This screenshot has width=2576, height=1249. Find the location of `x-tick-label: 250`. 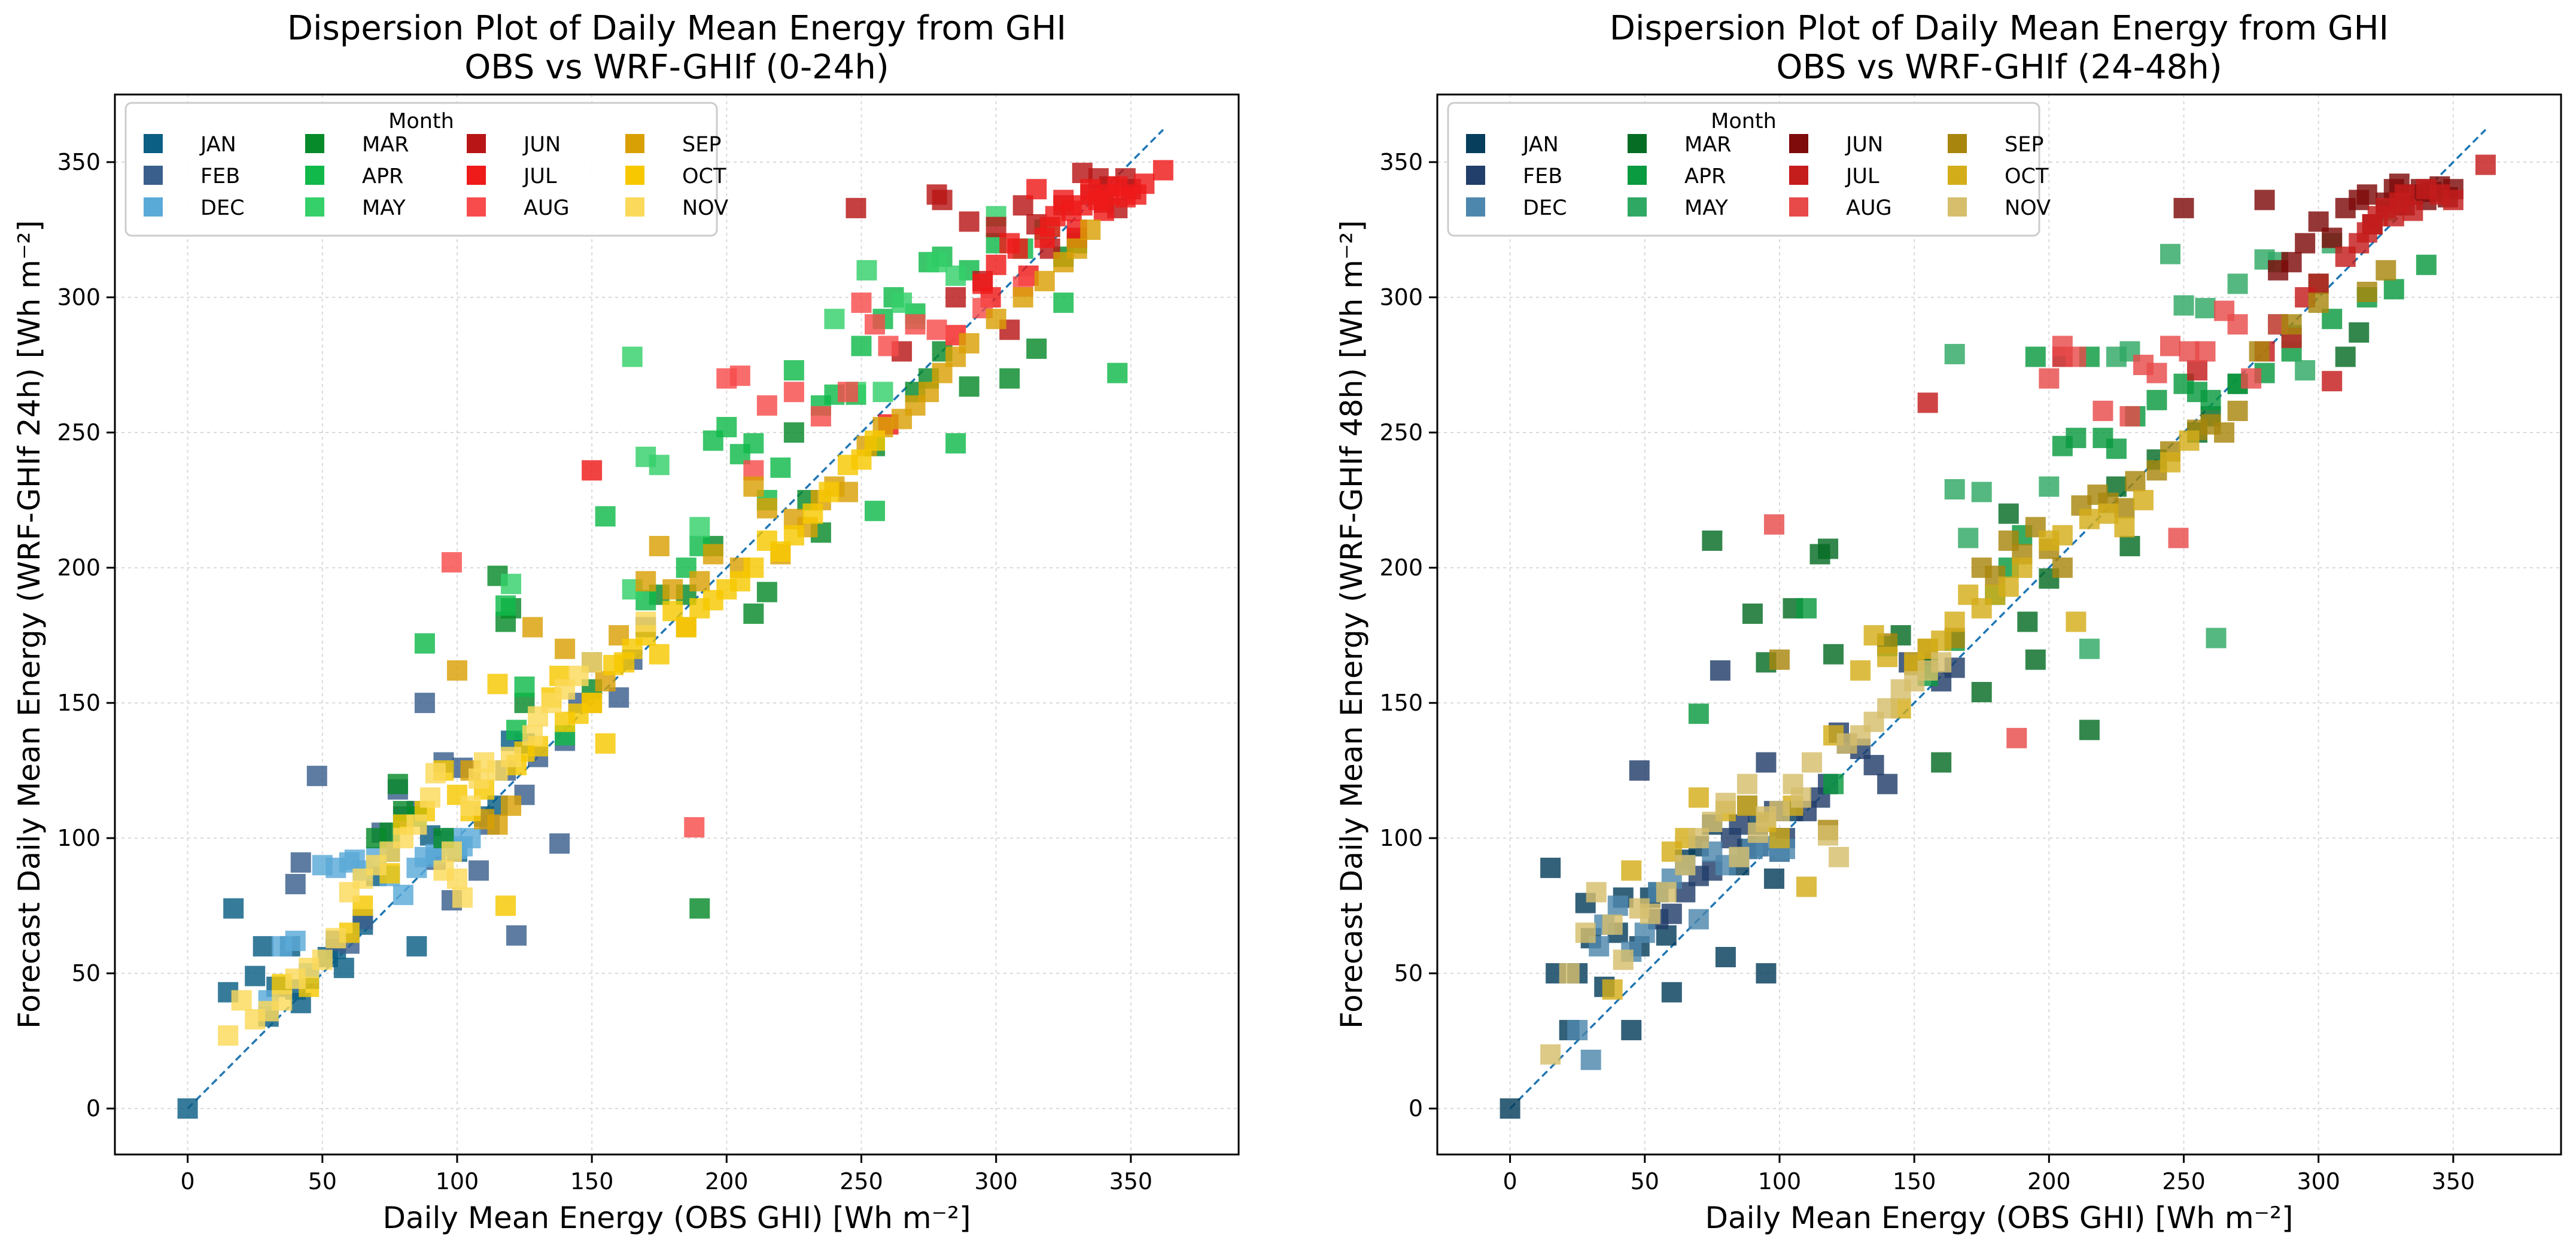

x-tick-label: 250 is located at coordinates (861, 1181).